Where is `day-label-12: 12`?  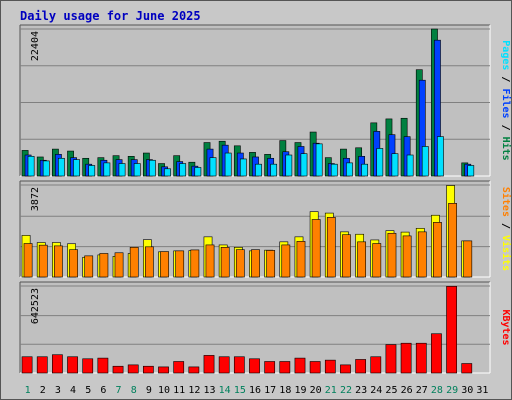 day-label-12: 12 is located at coordinates (194, 390).